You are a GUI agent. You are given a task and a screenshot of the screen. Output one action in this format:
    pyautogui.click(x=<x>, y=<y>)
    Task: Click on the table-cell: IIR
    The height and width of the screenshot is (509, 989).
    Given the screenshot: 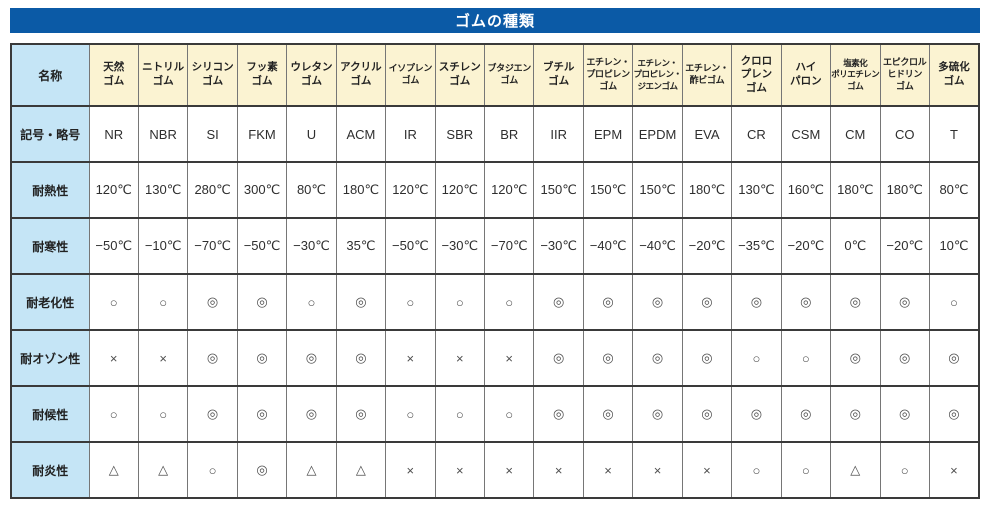 What is the action you would take?
    pyautogui.click(x=558, y=134)
    